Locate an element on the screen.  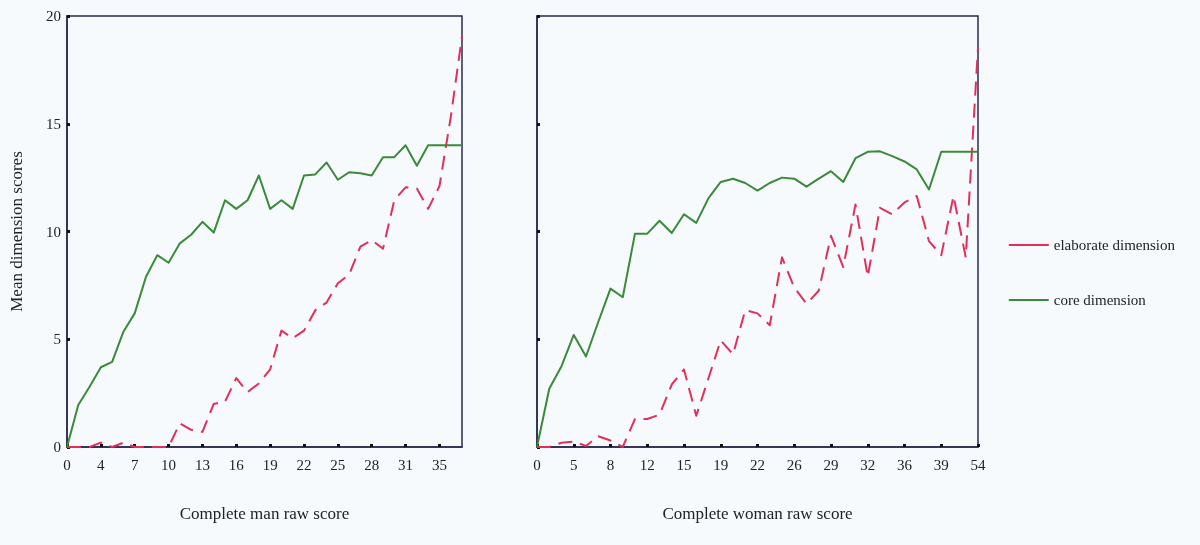
x-tick-label: 54 is located at coordinates (978, 464).